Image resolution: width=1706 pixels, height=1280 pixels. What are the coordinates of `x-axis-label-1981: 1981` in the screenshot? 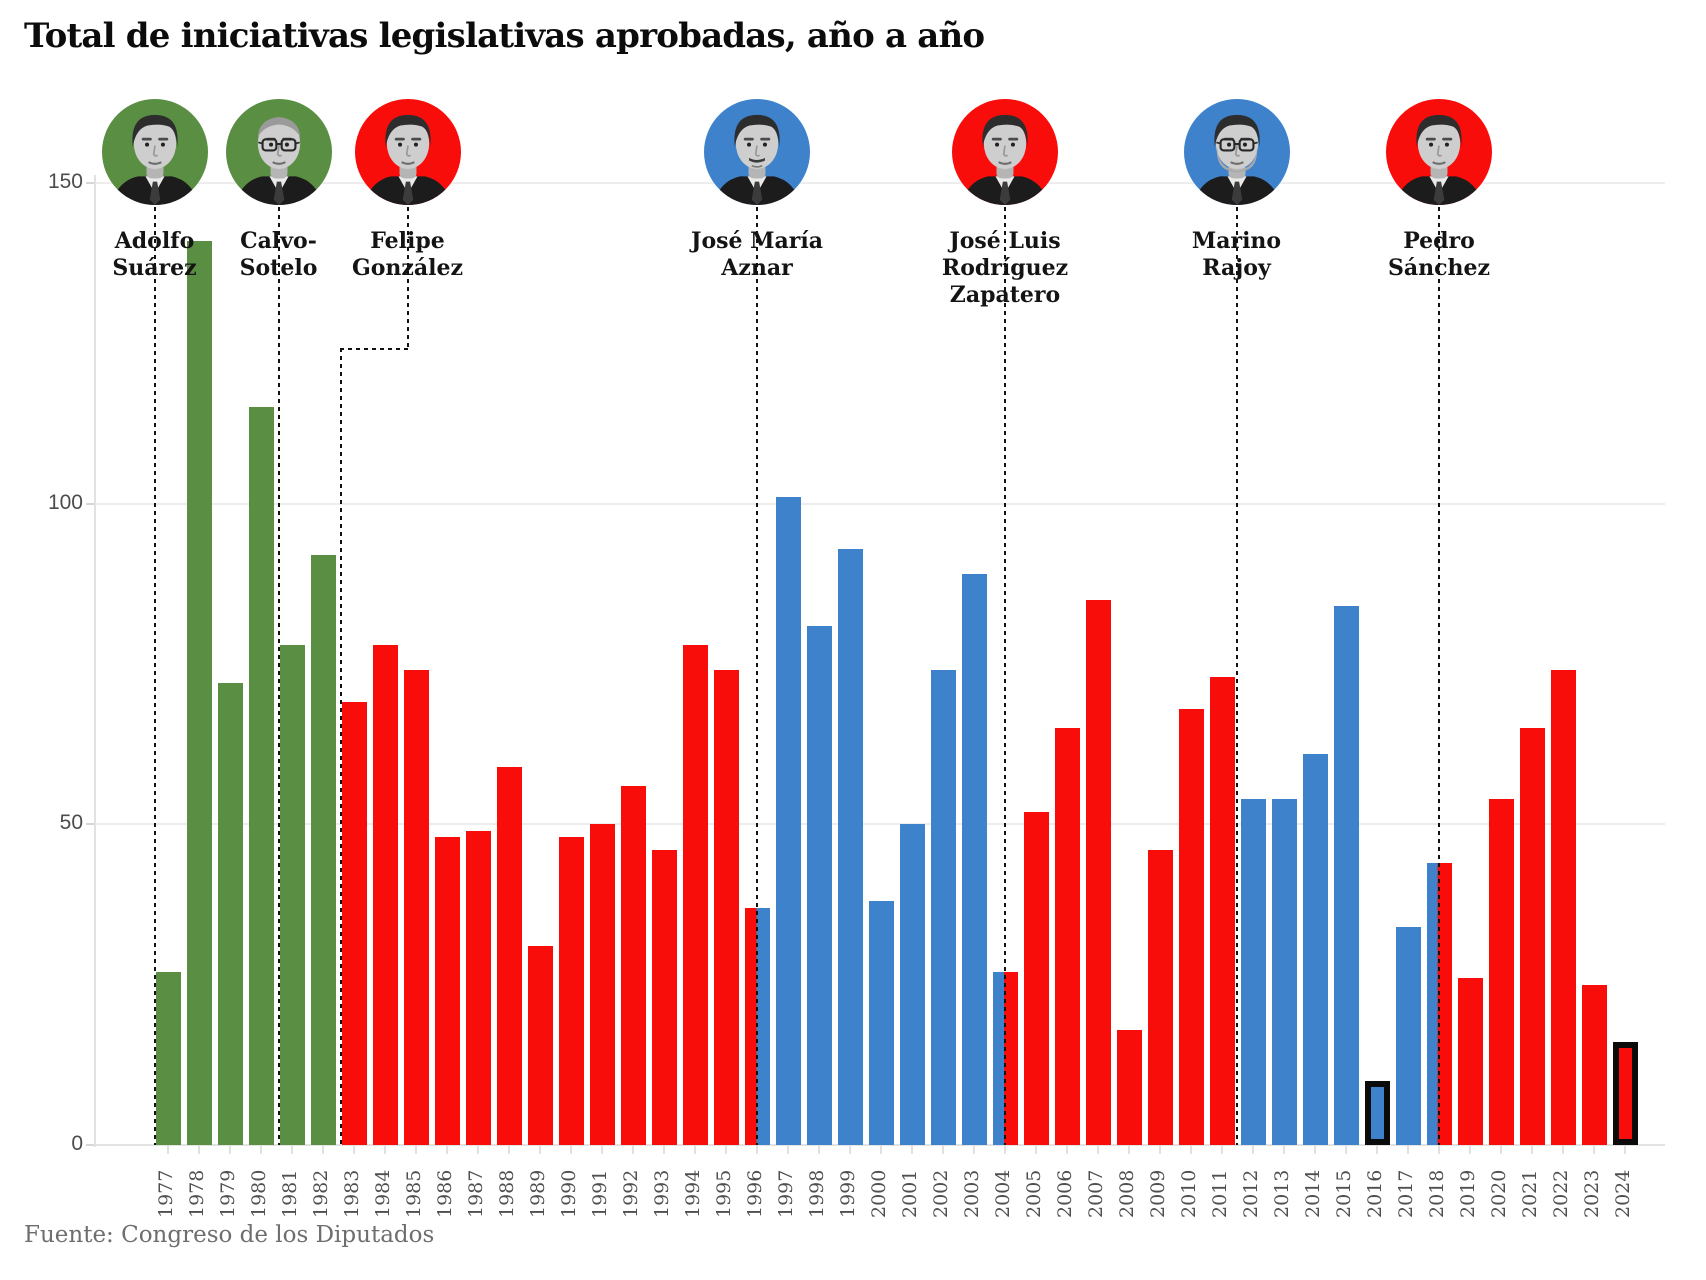 It's located at (290, 1193).